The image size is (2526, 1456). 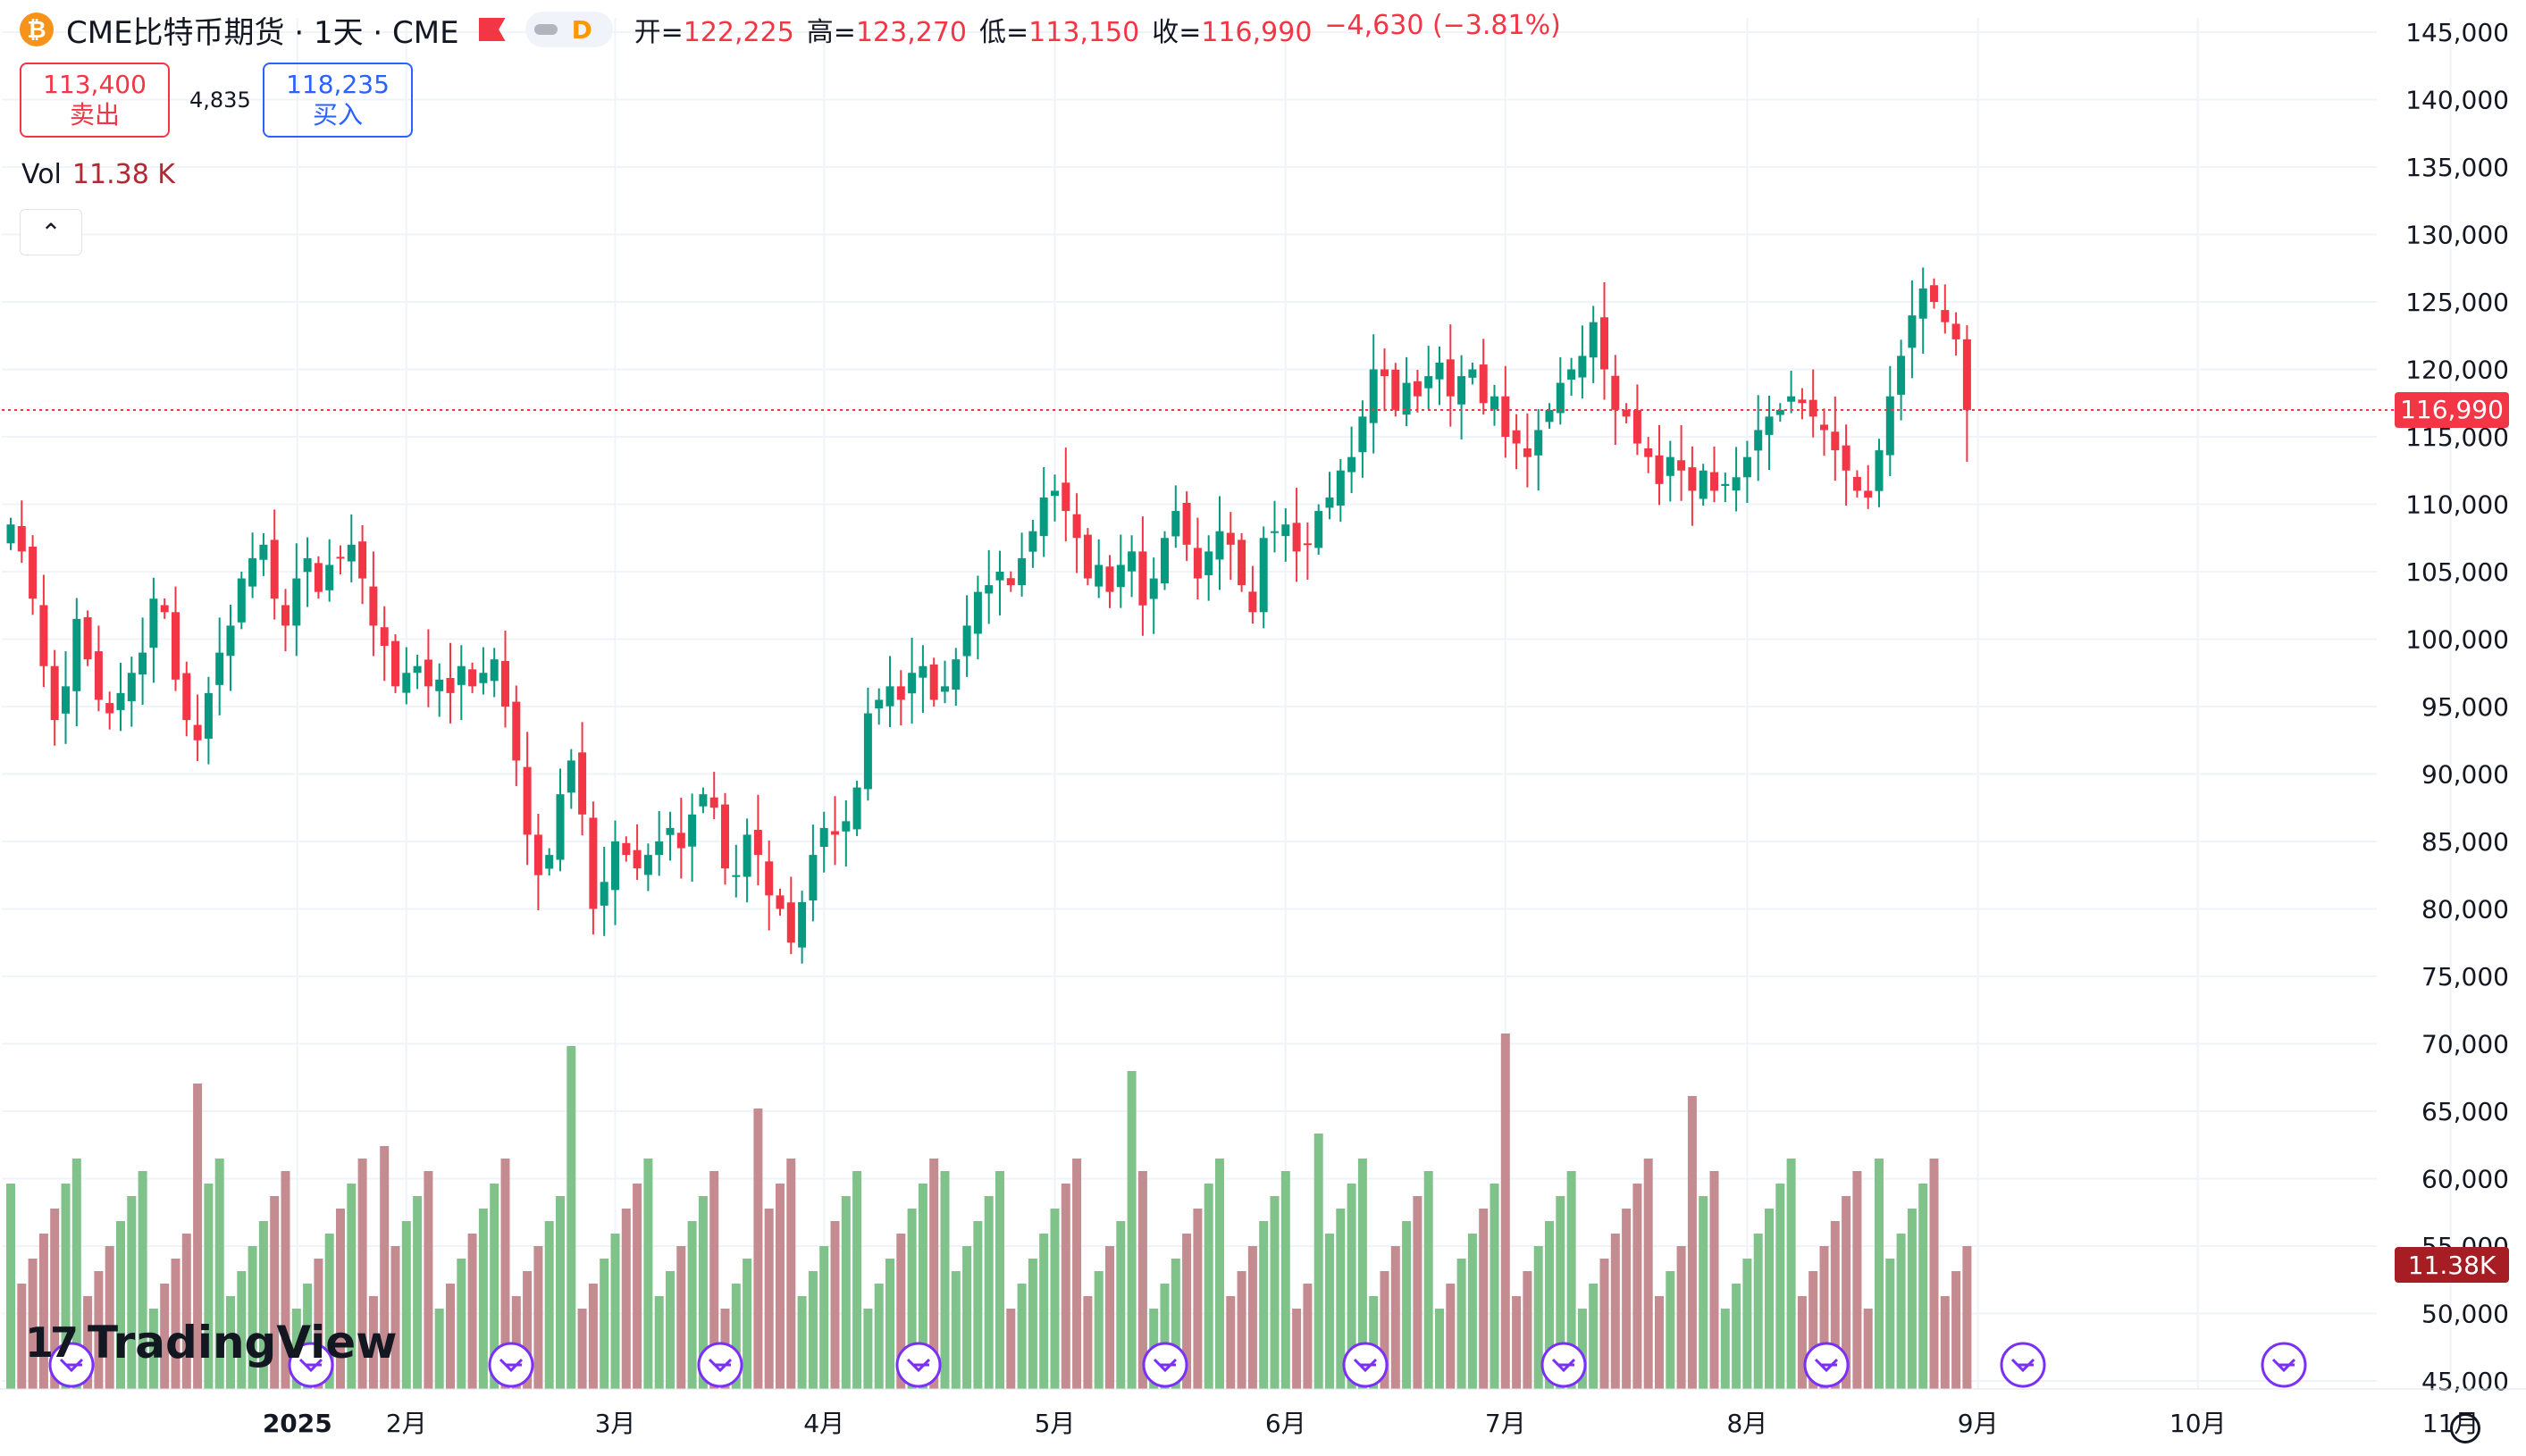 What do you see at coordinates (2465, 1428) in the screenshot?
I see `settings-icon` at bounding box center [2465, 1428].